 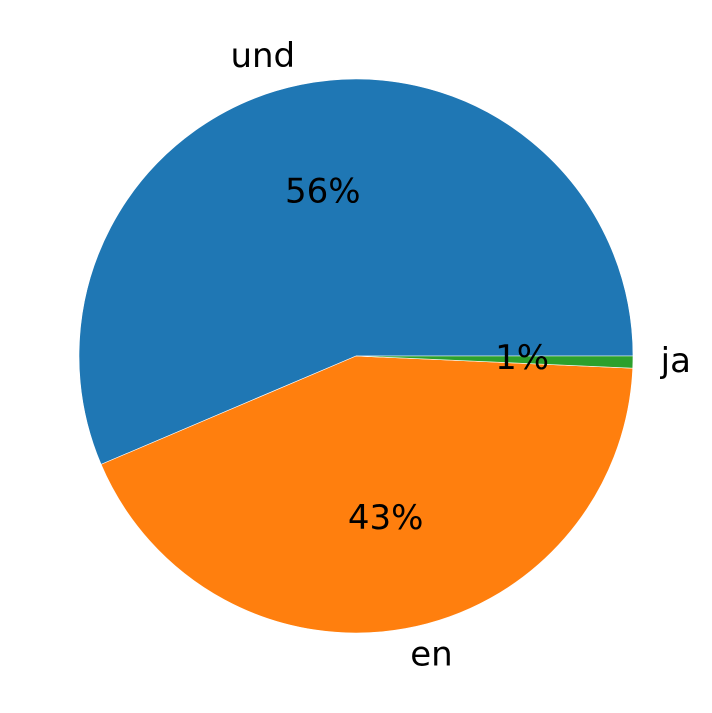 I want to click on slice-label-en: en, so click(x=431, y=654).